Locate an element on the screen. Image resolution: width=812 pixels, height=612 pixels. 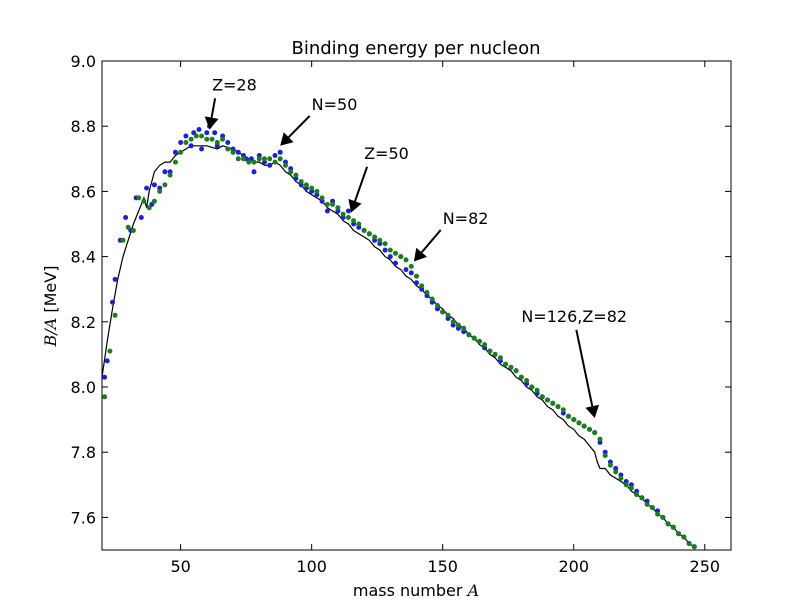
y-tick-label: 8.2 is located at coordinates (83, 322).